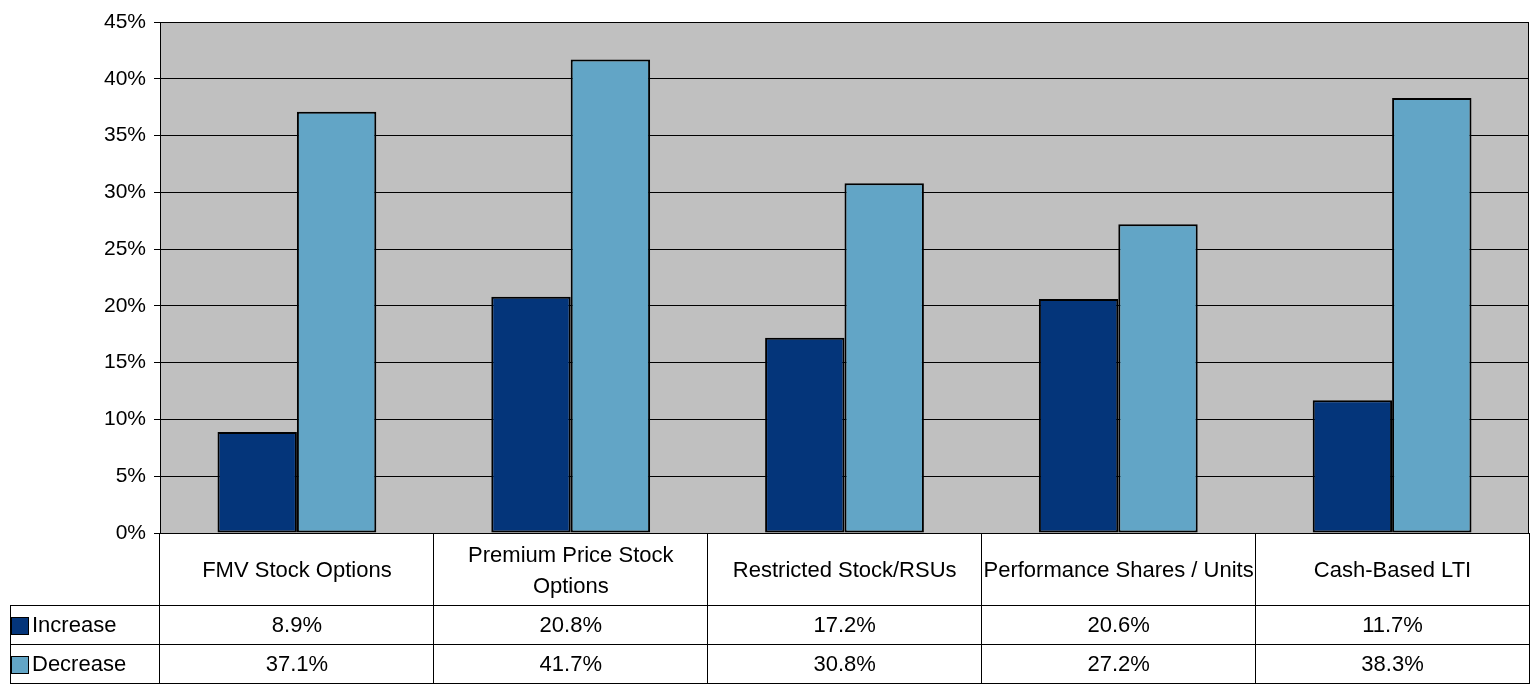 The image size is (1530, 685). Describe the element at coordinates (124, 134) in the screenshot. I see `y-tick-label: 35%` at that location.